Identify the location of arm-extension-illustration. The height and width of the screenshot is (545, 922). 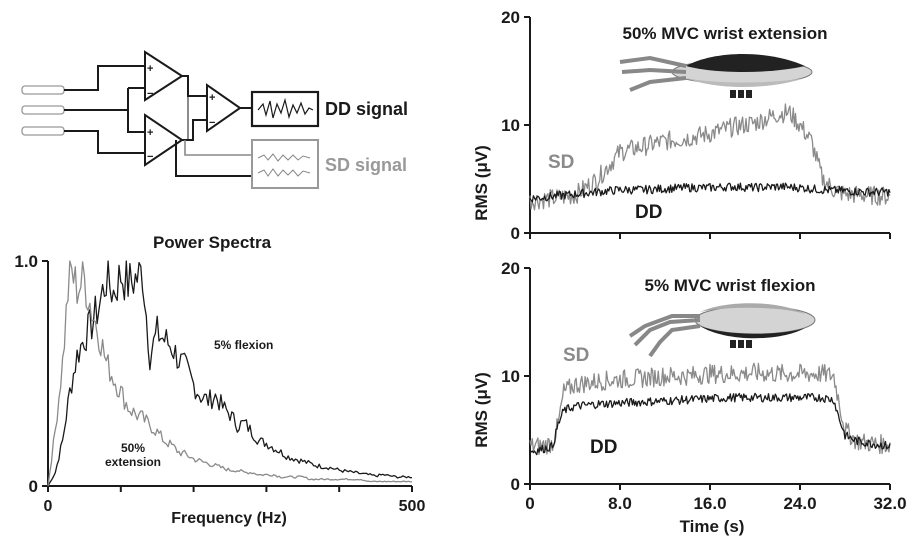
(716, 76).